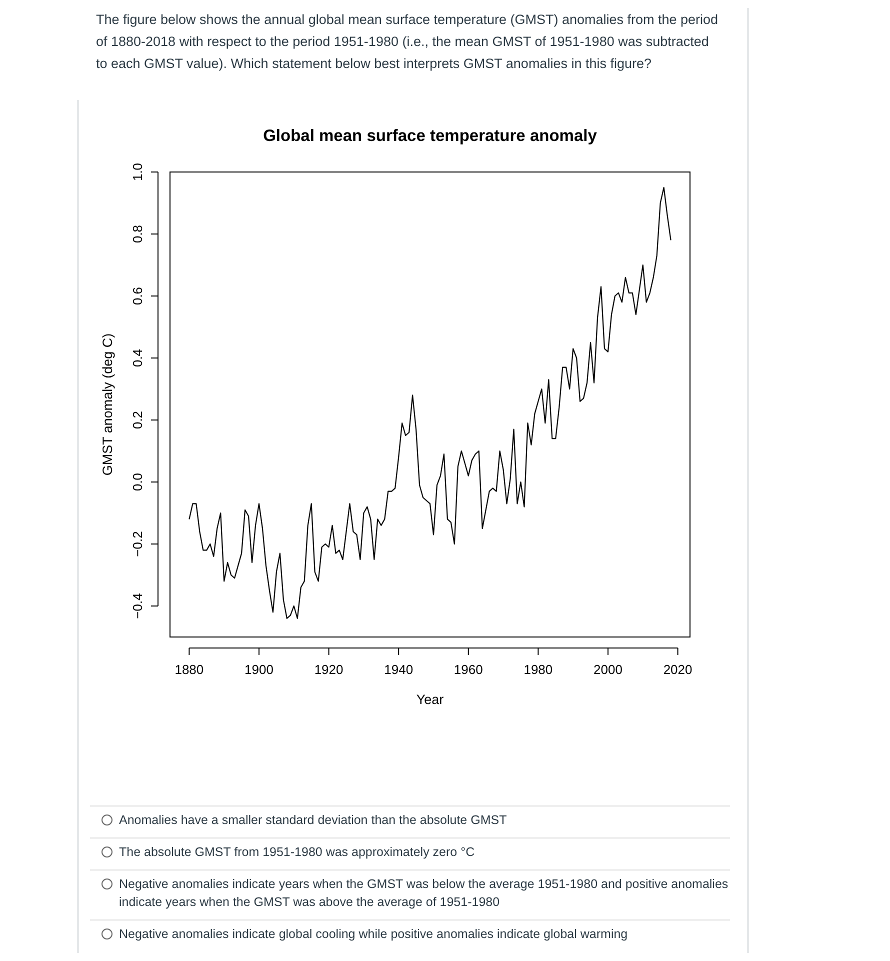 The width and height of the screenshot is (890, 961). I want to click on text: Anomalies have a smaller standard deviation than the absolute GMST, so click(313, 820).